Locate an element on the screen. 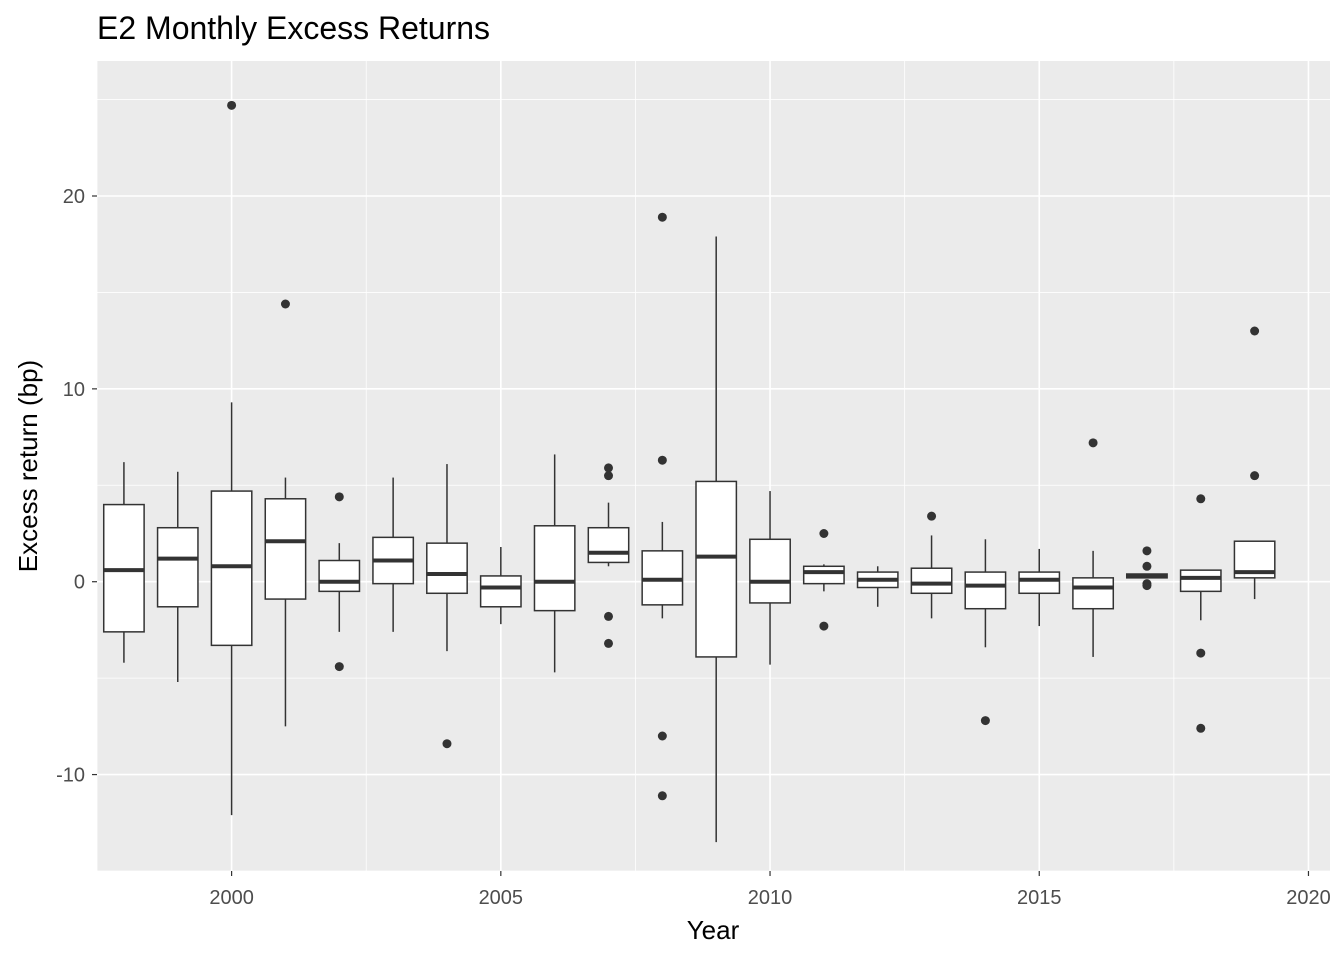  box-2009 is located at coordinates (716, 539).